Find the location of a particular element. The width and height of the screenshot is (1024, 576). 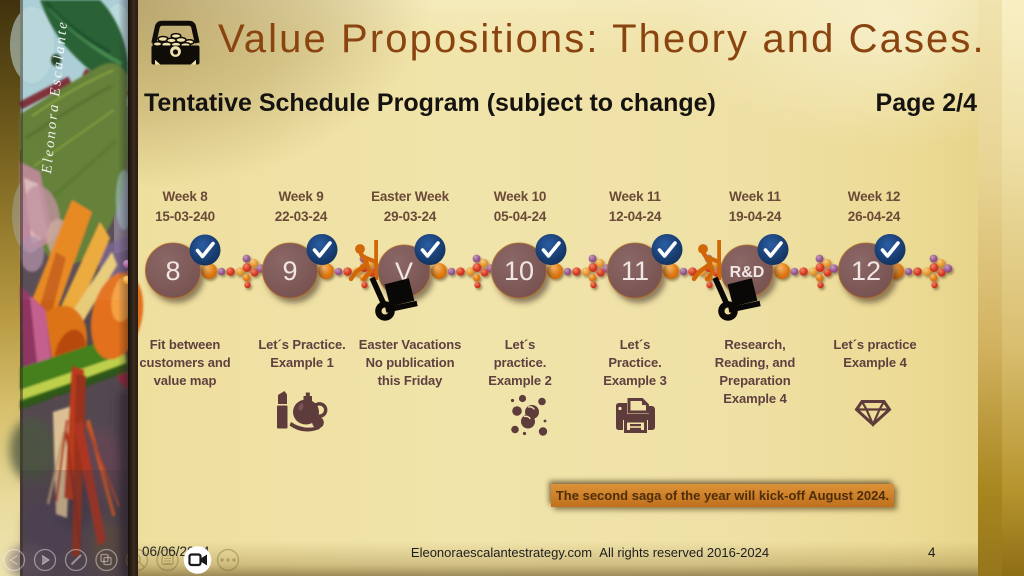

svg-text: 11 is located at coordinates (635, 271).